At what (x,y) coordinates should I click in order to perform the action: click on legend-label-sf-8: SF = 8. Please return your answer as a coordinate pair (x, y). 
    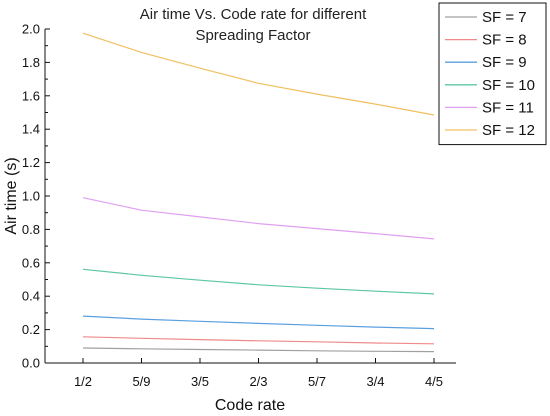
    Looking at the image, I should click on (504, 40).